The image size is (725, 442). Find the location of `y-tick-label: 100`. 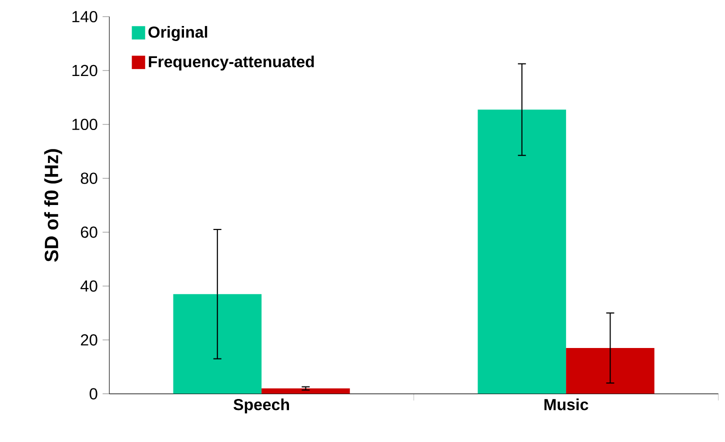

y-tick-label: 100 is located at coordinates (85, 124).